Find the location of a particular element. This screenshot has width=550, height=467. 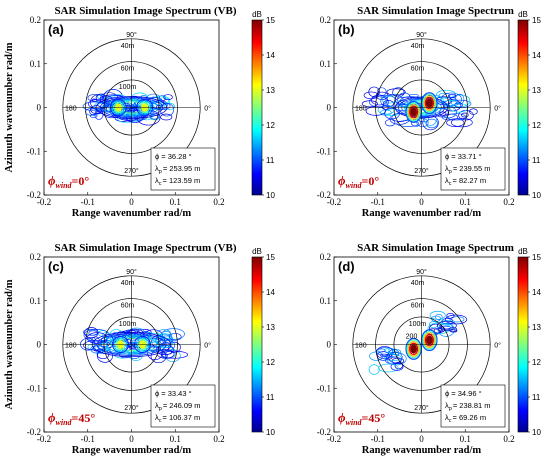

info-peak-direction: ϕ = 33.71 ° is located at coordinates (463, 156).